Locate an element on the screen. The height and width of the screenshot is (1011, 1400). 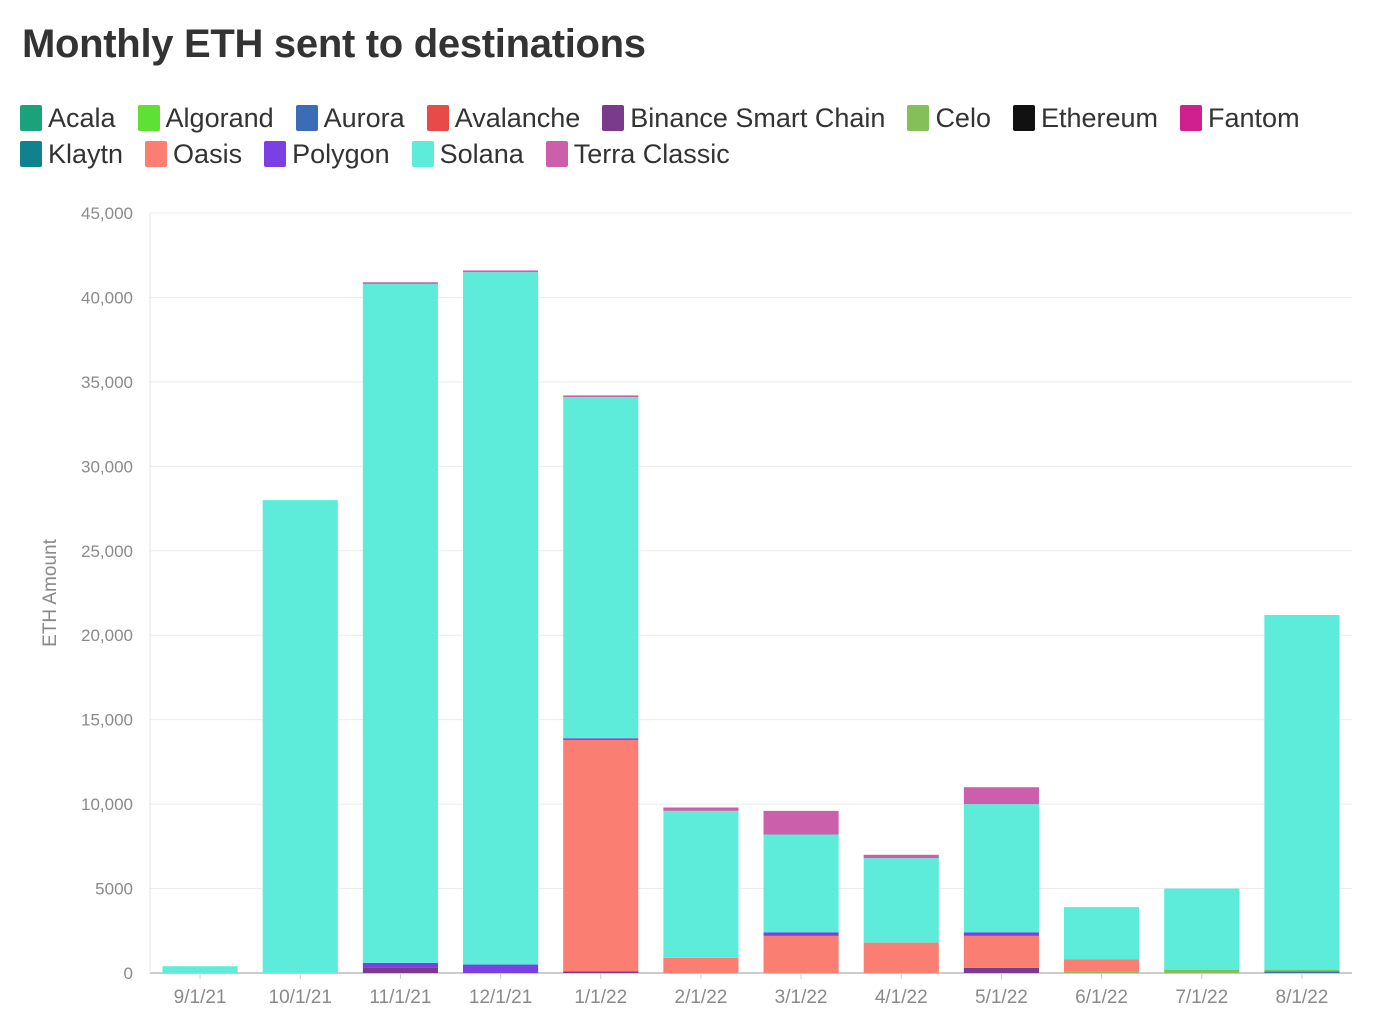
legend-item: Aurora is located at coordinates (350, 117).